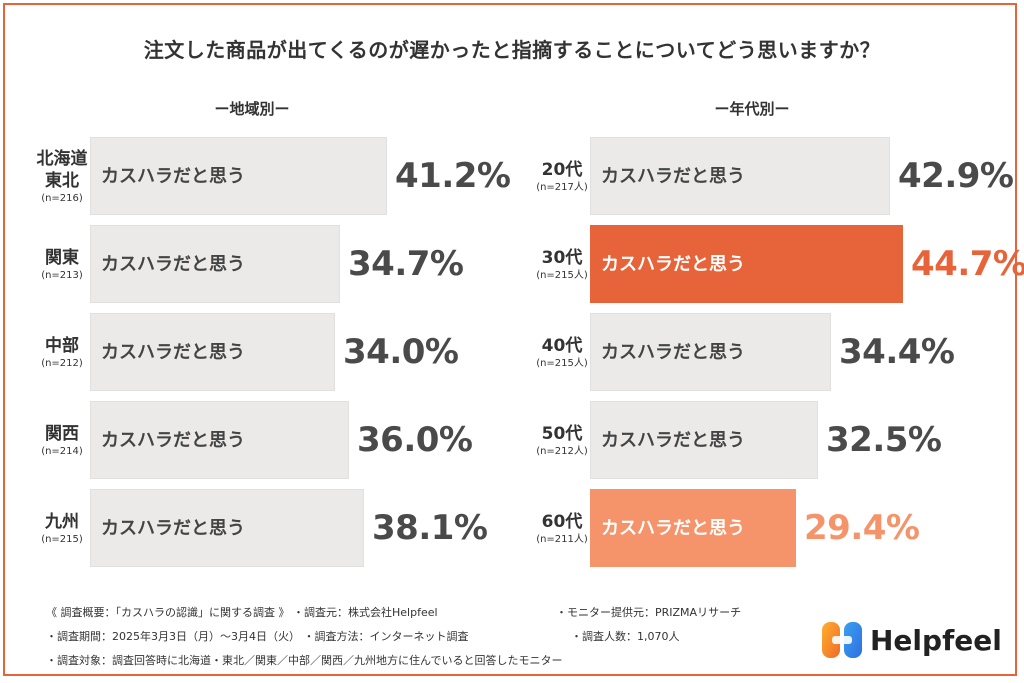  Describe the element at coordinates (562, 345) in the screenshot. I see `category-name: 40代` at that location.